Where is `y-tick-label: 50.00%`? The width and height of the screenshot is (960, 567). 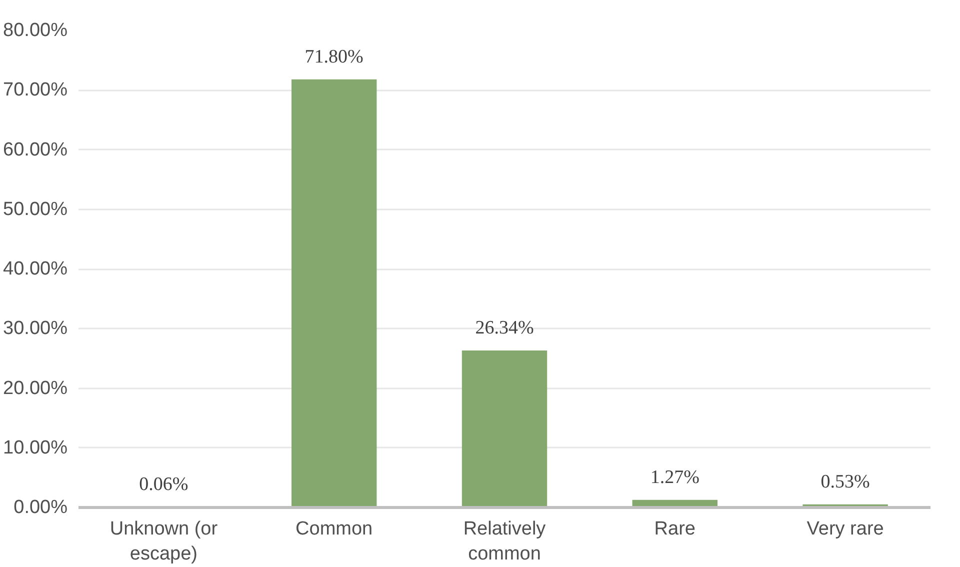
y-tick-label: 50.00% is located at coordinates (35, 209).